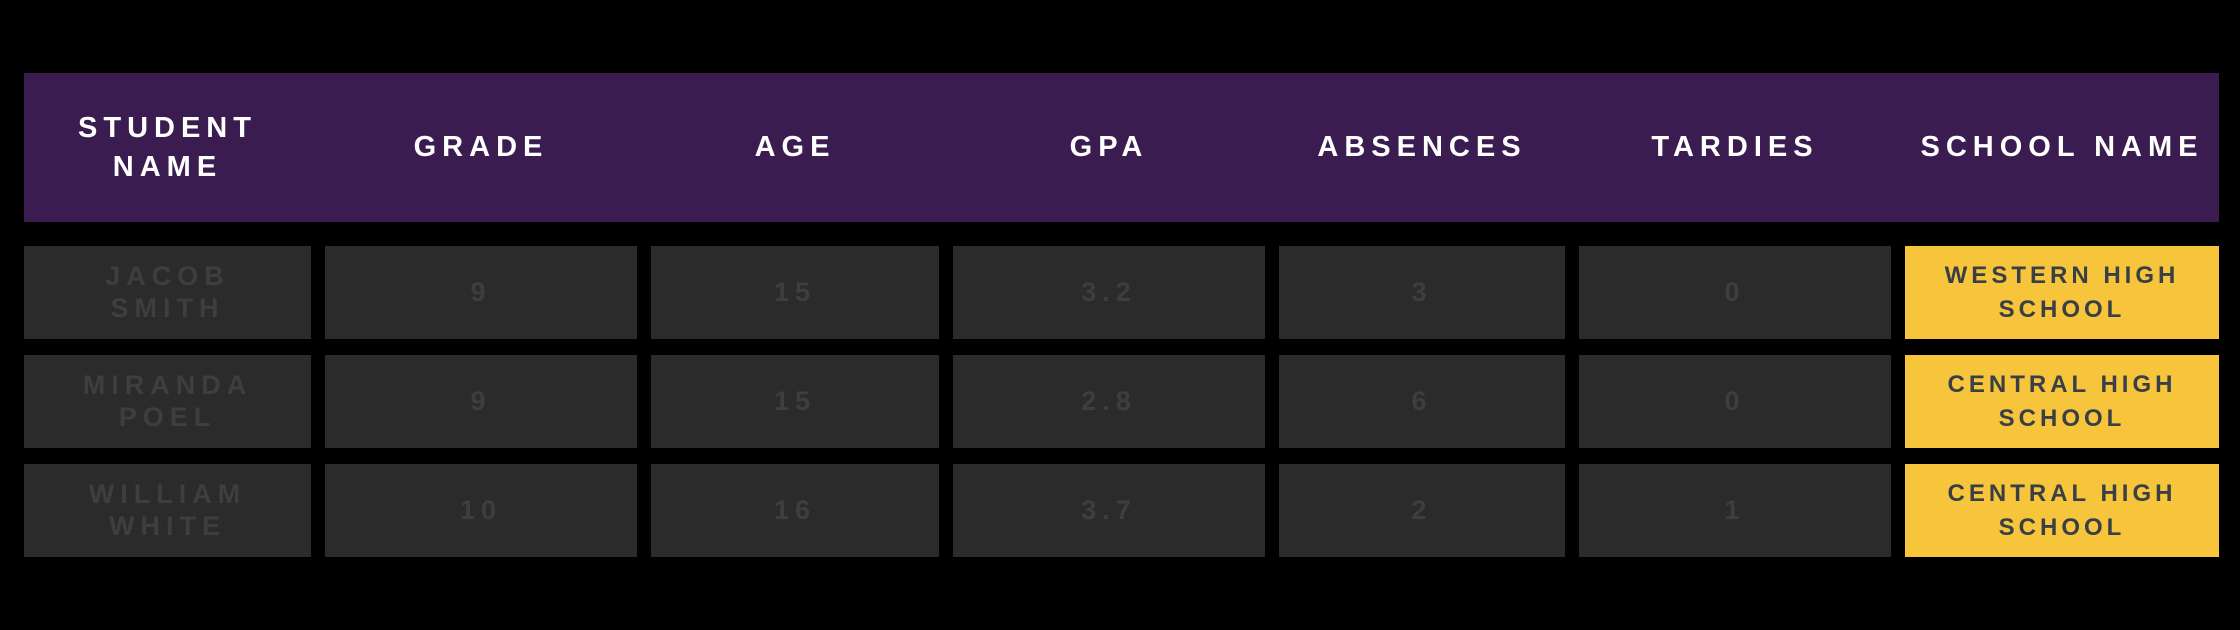 The width and height of the screenshot is (2240, 630). I want to click on column-header-student-name: STUDENT NAME, so click(167, 147).